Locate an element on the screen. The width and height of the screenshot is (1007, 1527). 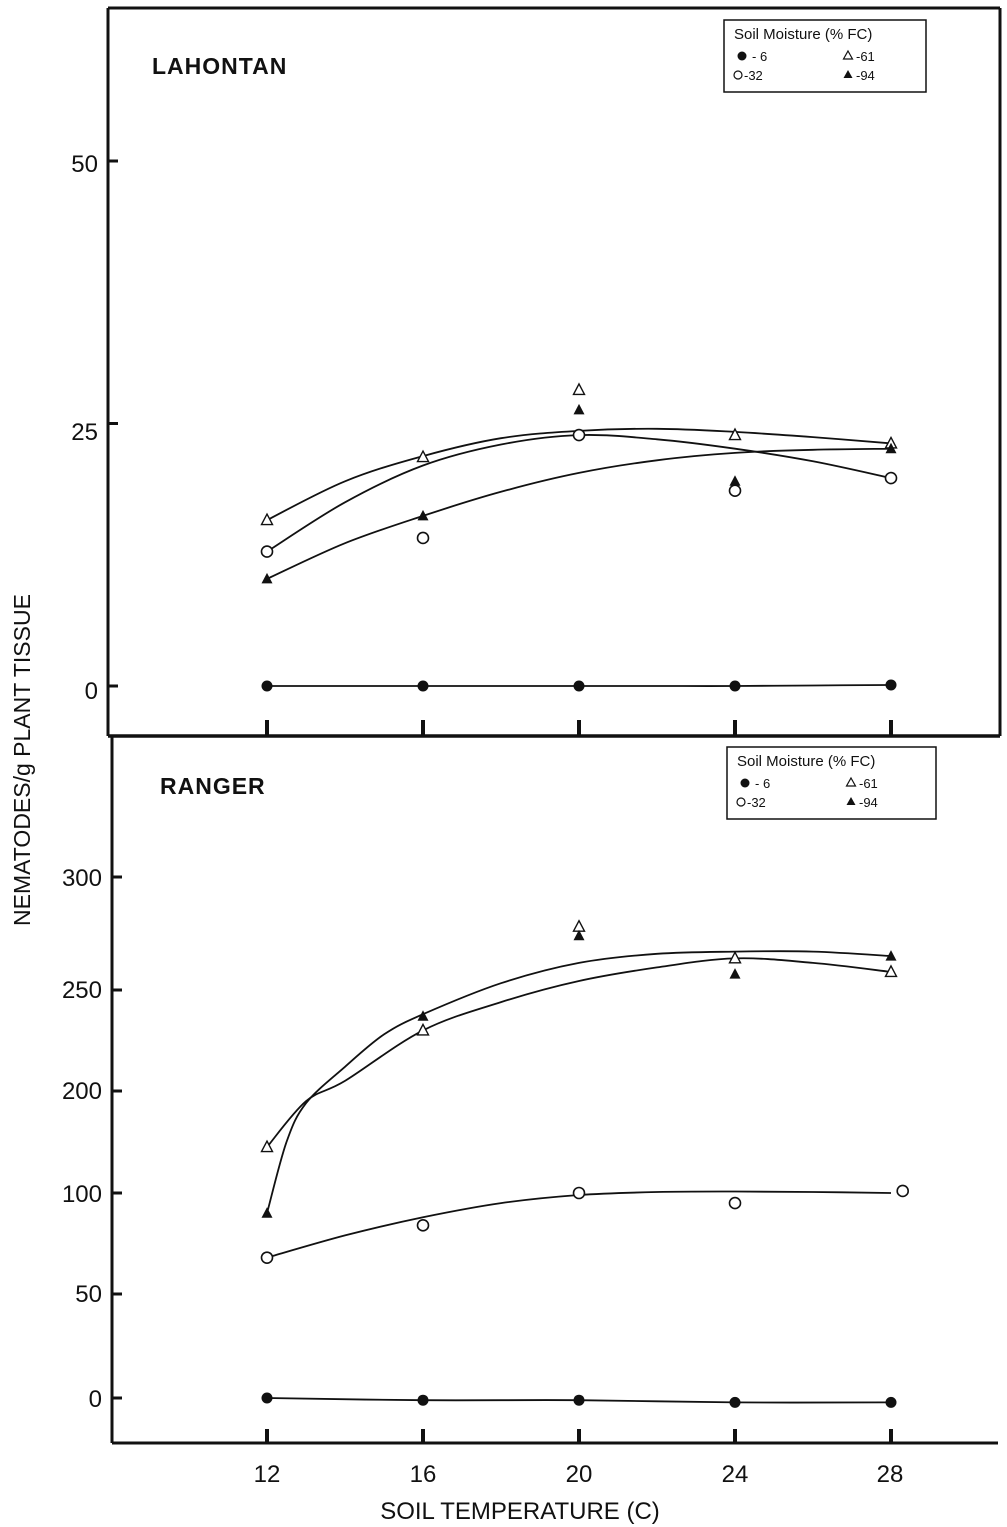
lahontan-points is located at coordinates (579, 537).